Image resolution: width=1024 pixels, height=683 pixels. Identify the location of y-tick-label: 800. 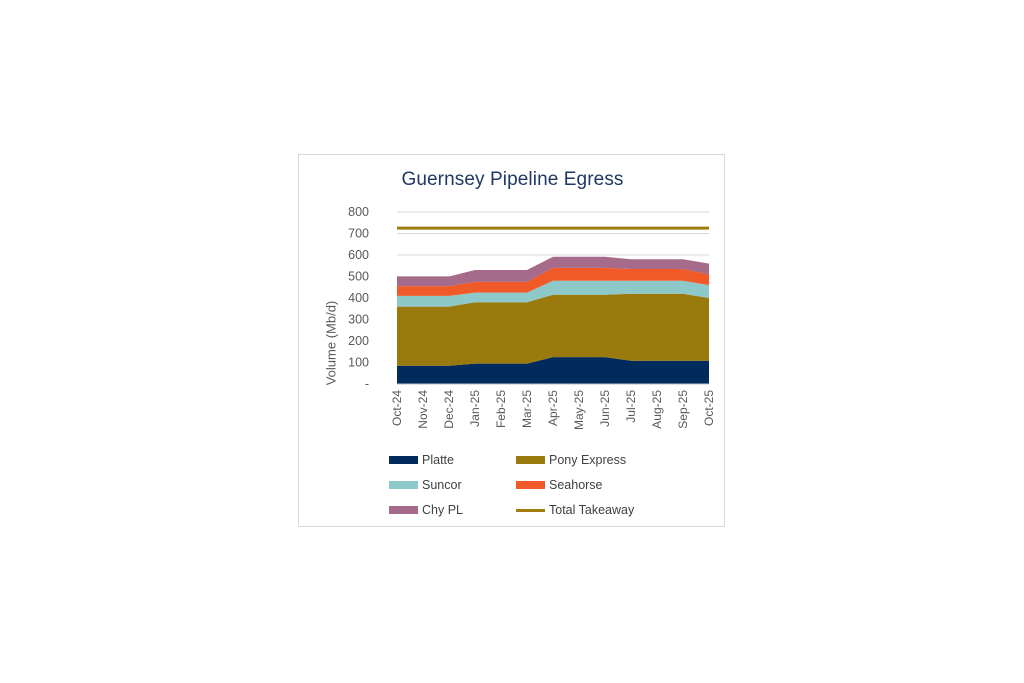
(358, 212).